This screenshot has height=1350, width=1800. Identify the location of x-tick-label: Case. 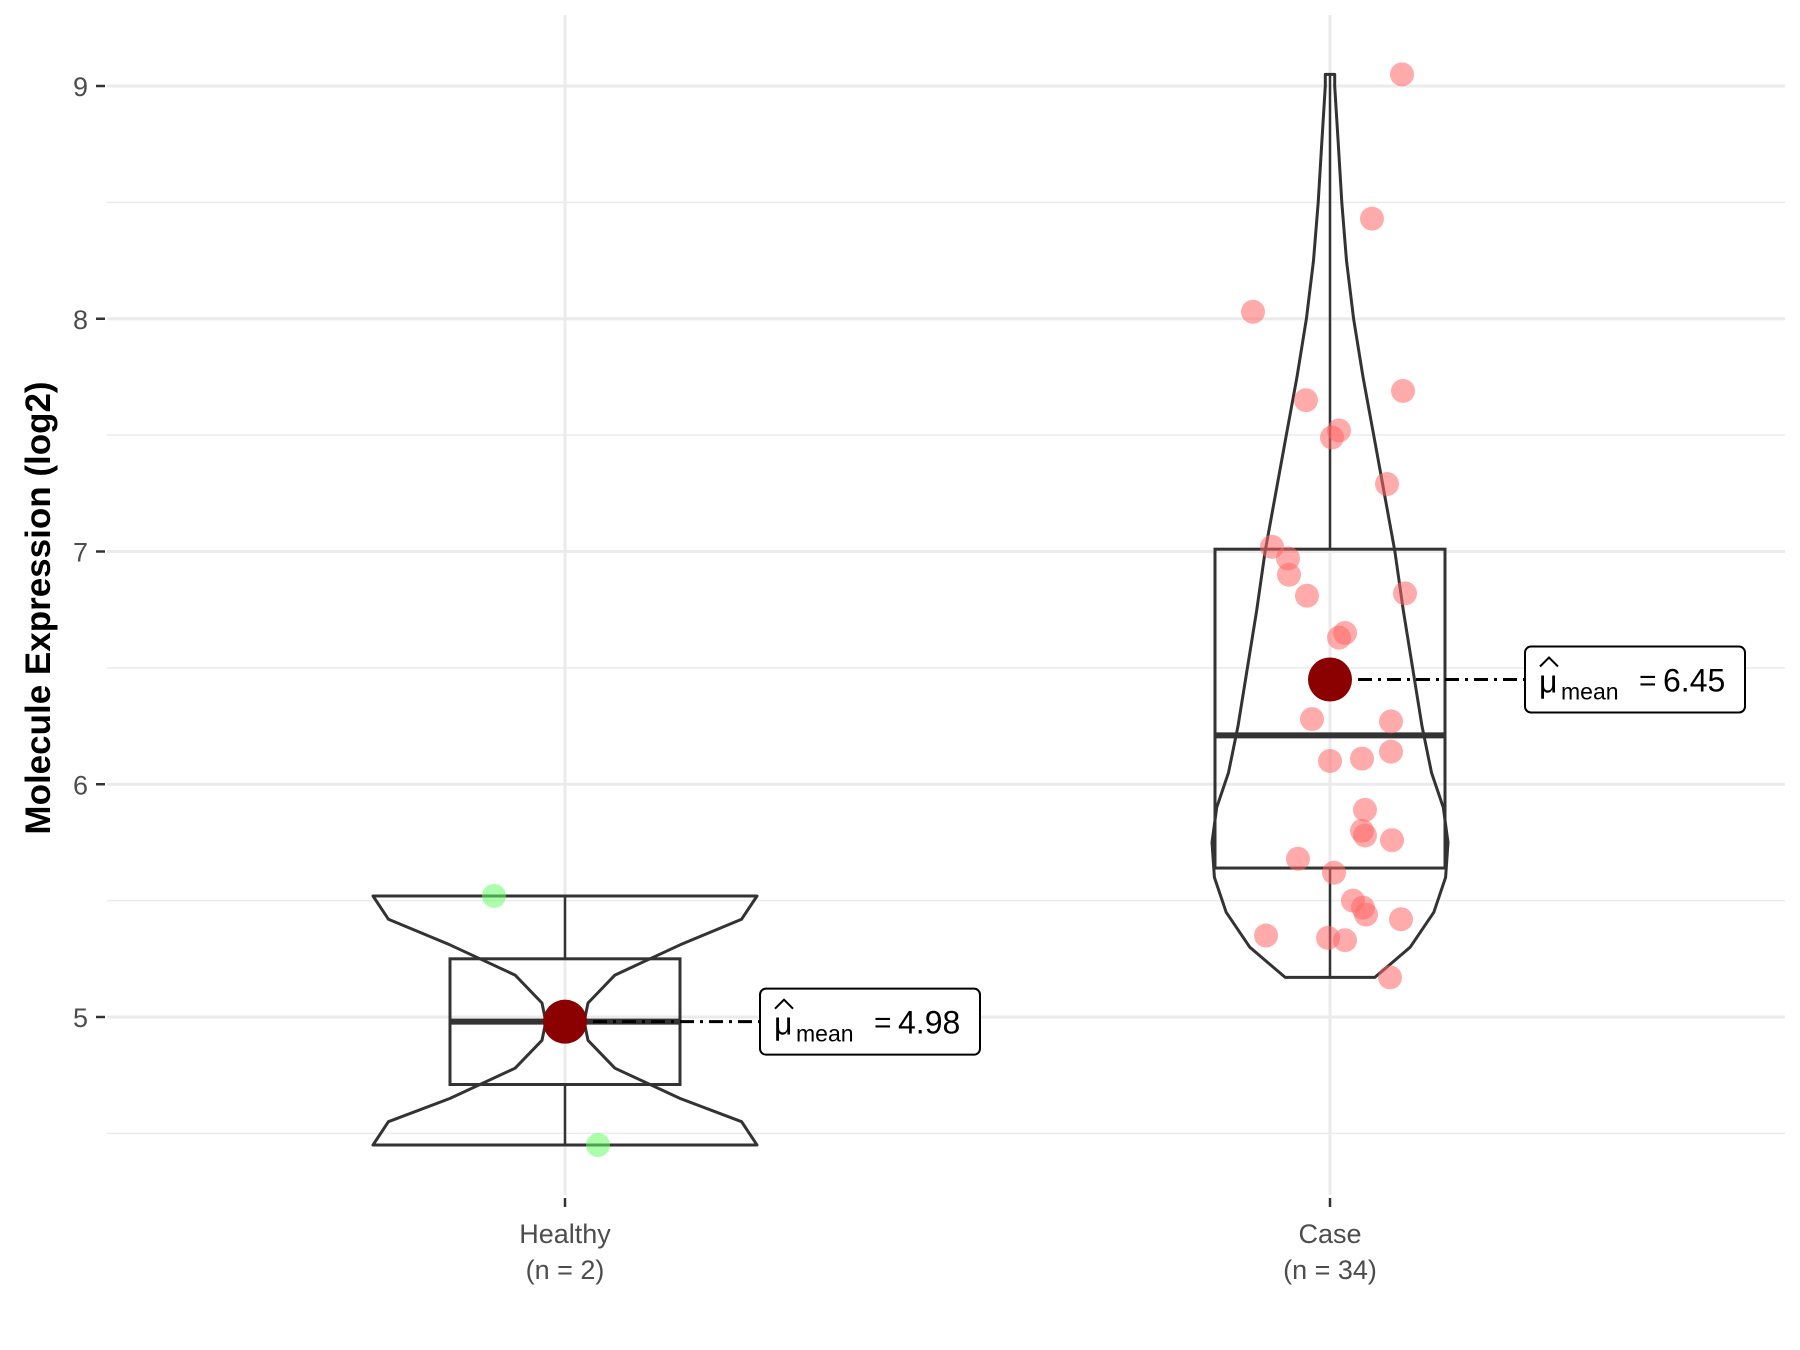
(1329, 1234).